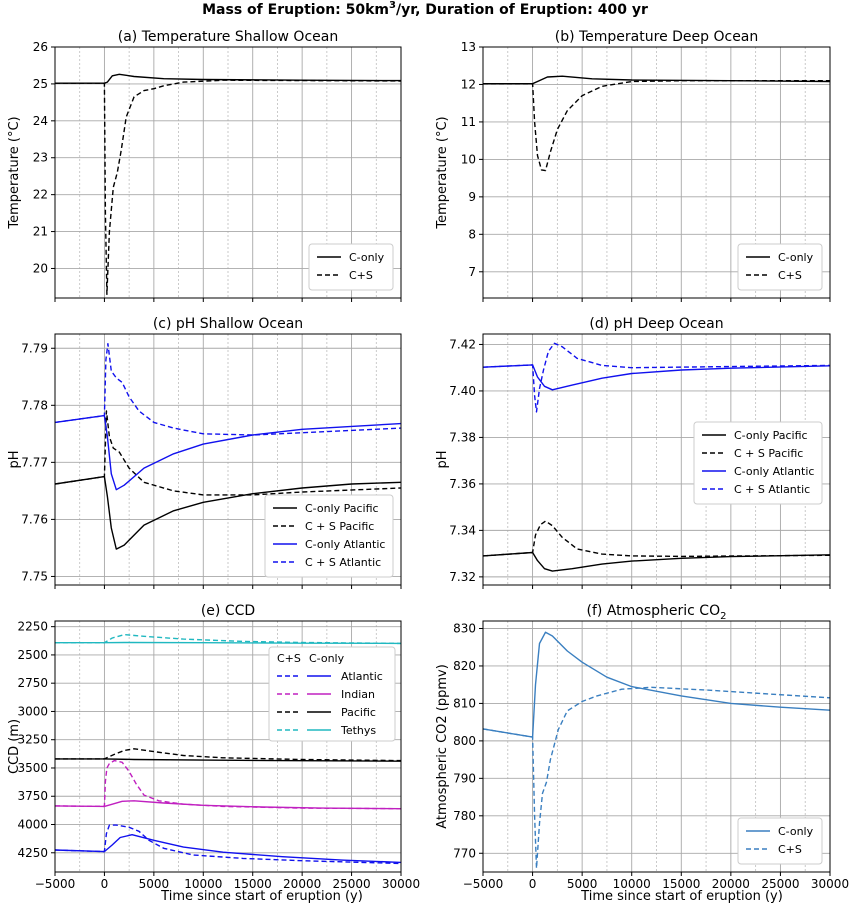  What do you see at coordinates (462, 344) in the screenshot?
I see `y-tick-label: 7.42` at bounding box center [462, 344].